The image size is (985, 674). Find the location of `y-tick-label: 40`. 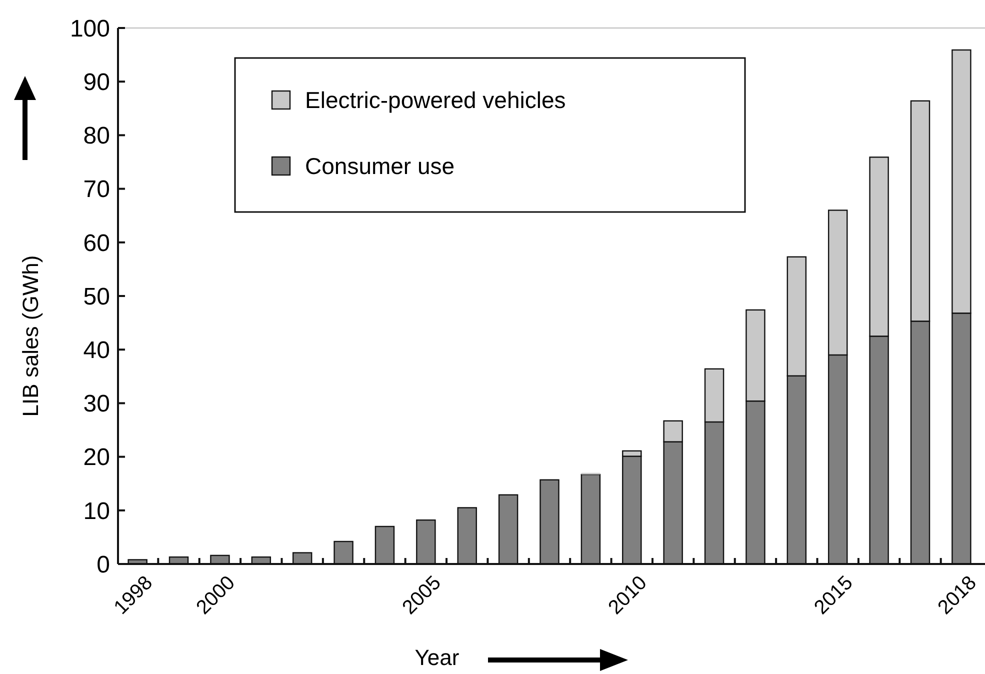

y-tick-label: 40 is located at coordinates (96, 350).